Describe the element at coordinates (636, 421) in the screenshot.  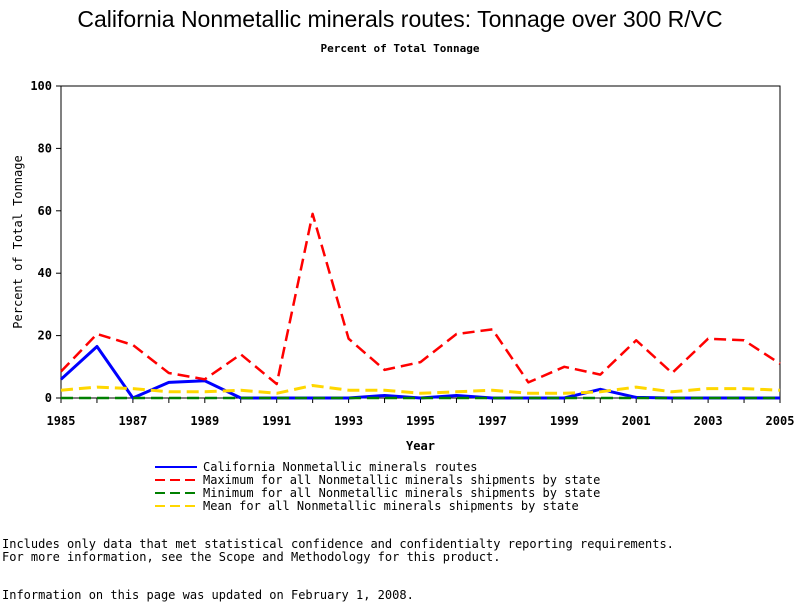
I see `x-tick-label: 2001` at that location.